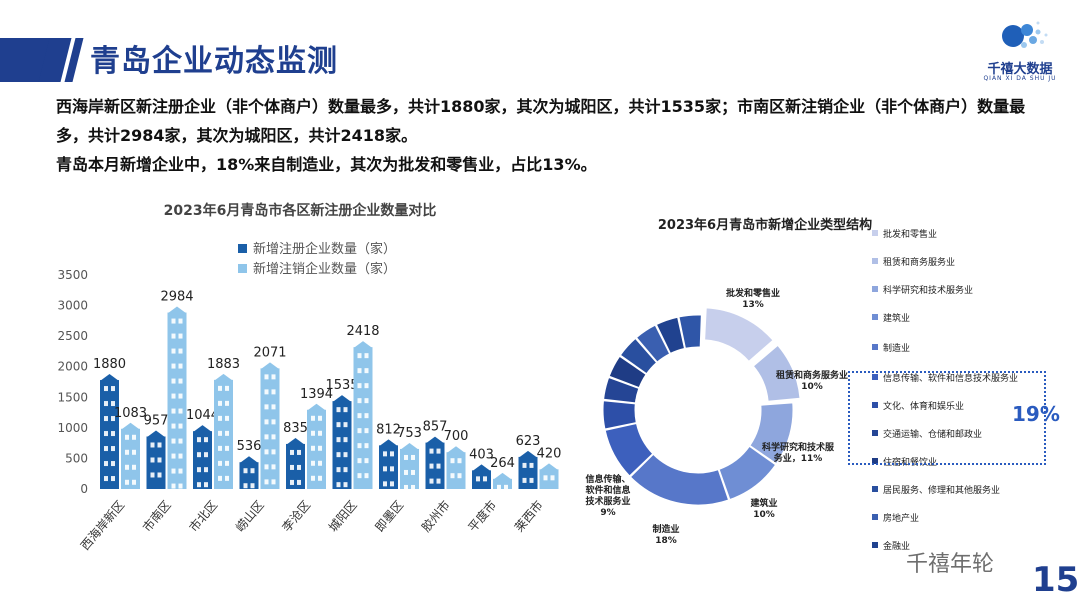 Image resolution: width=1080 pixels, height=608 pixels. What do you see at coordinates (1025, 34) in the screenshot?
I see `logo-dots-icon` at bounding box center [1025, 34].